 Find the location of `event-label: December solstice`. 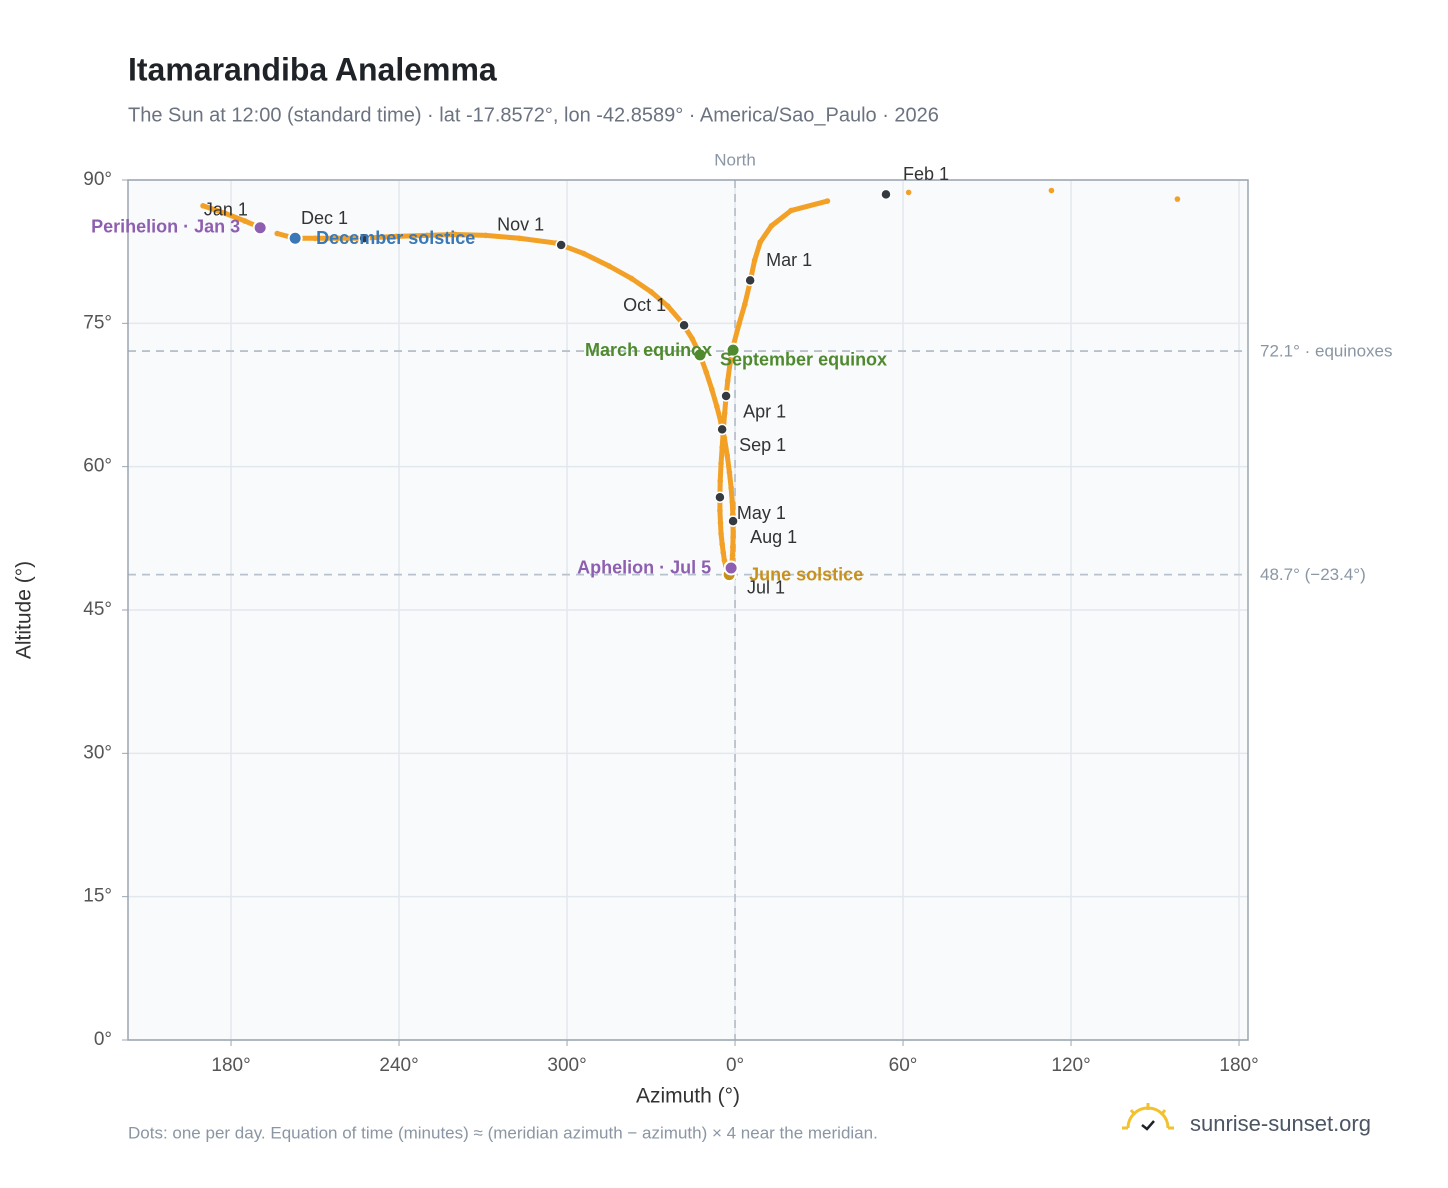

event-label: December solstice is located at coordinates (395, 238).